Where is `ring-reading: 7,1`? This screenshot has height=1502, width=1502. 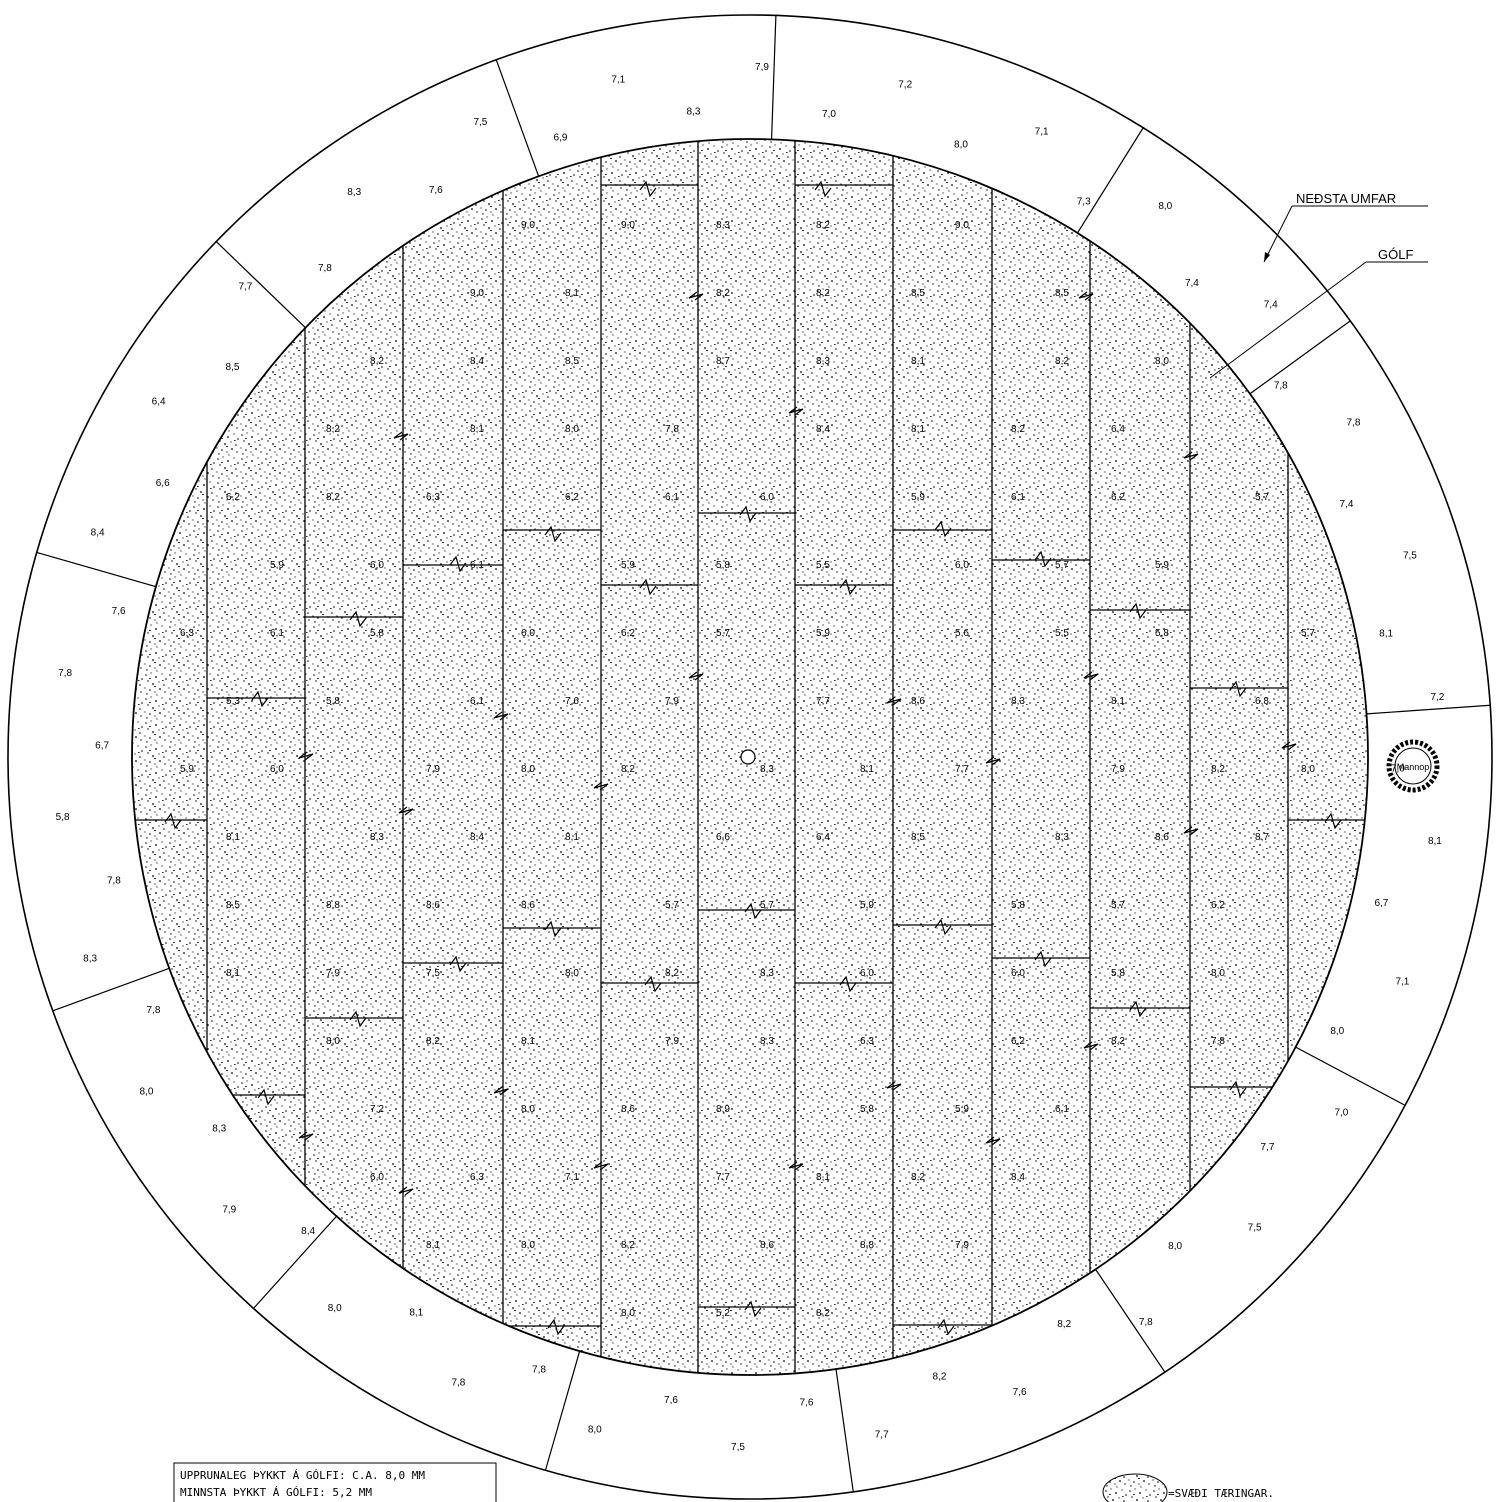 ring-reading: 7,1 is located at coordinates (1402, 982).